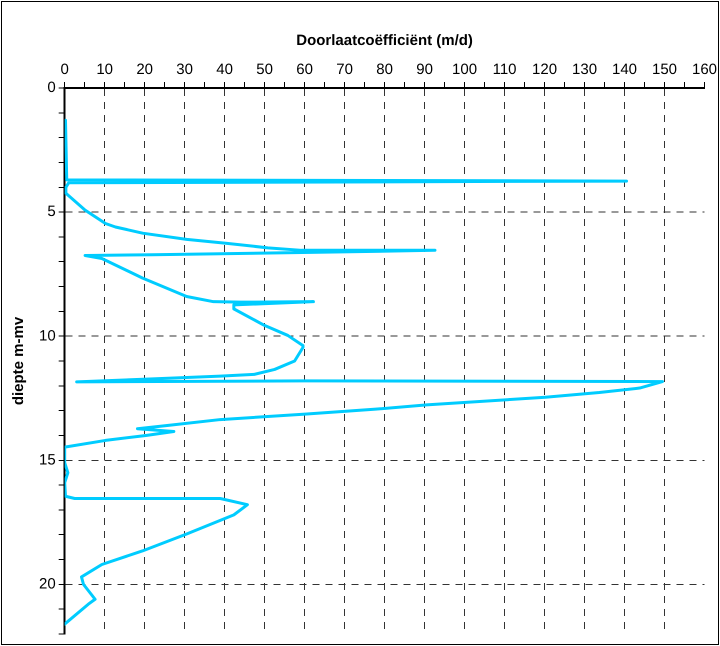 The width and height of the screenshot is (720, 646). What do you see at coordinates (105, 69) in the screenshot?
I see `x-tick-label: 10` at bounding box center [105, 69].